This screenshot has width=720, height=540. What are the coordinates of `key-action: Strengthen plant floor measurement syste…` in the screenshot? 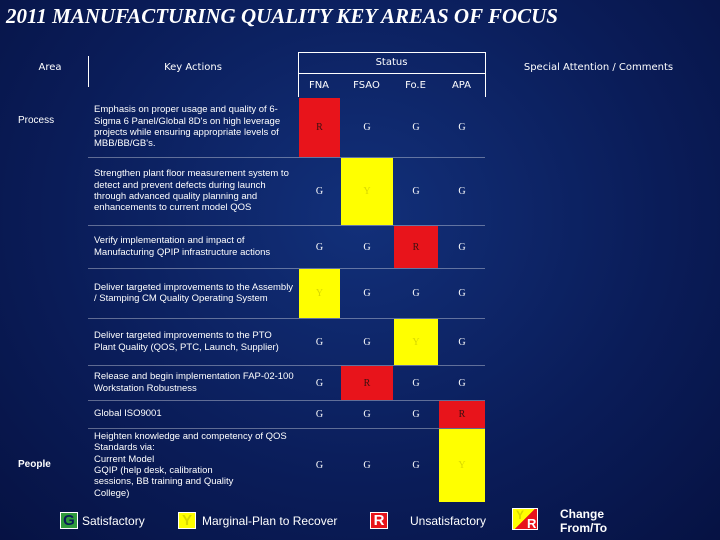 It's located at (191, 191).